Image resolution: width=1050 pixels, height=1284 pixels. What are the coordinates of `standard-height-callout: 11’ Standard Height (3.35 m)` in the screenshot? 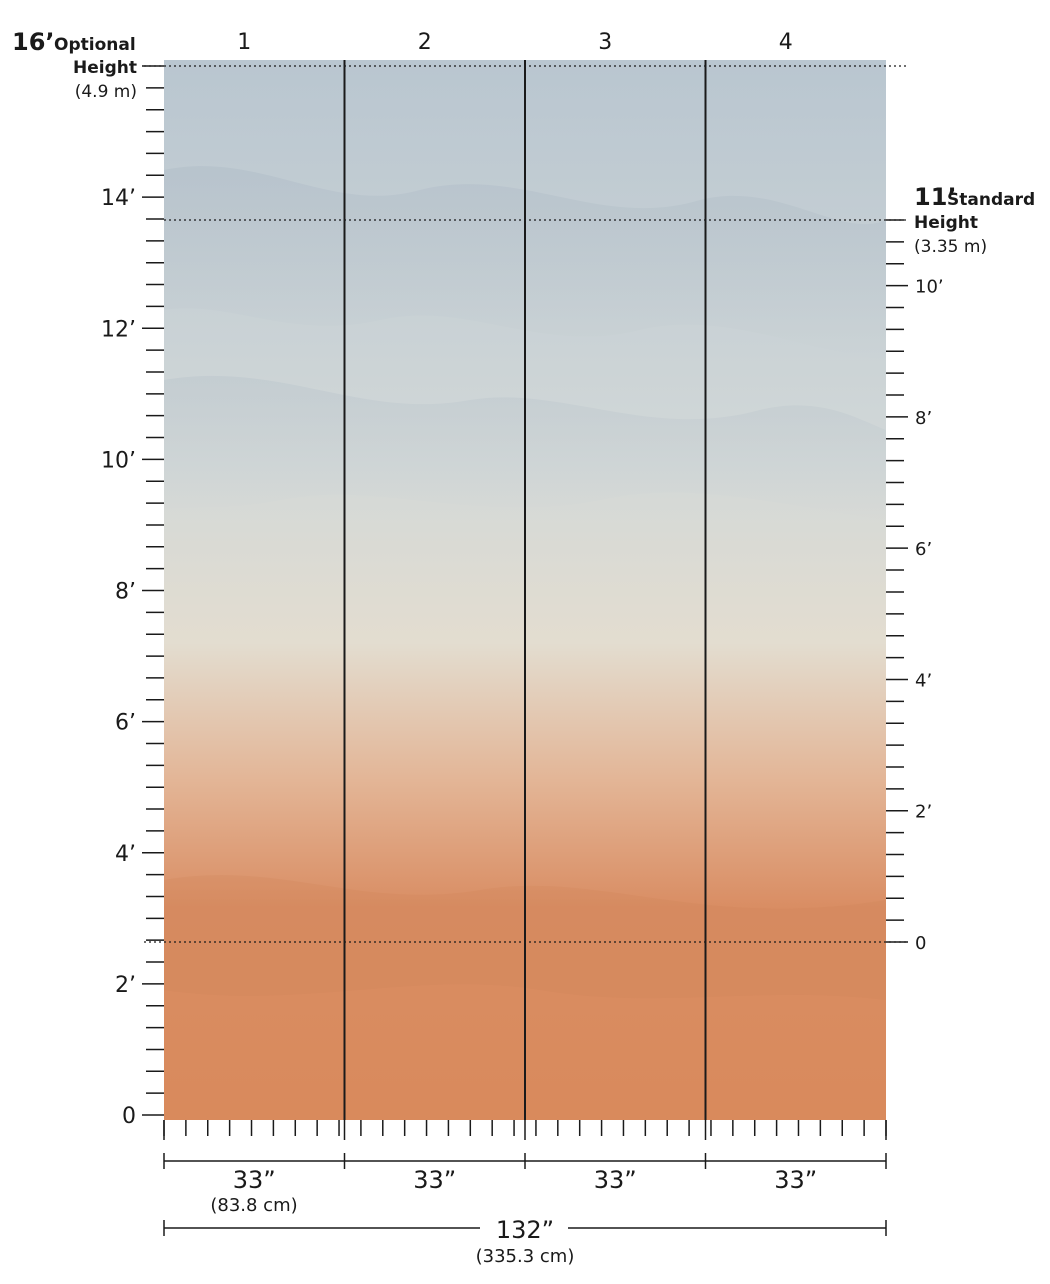 It's located at (974, 220).